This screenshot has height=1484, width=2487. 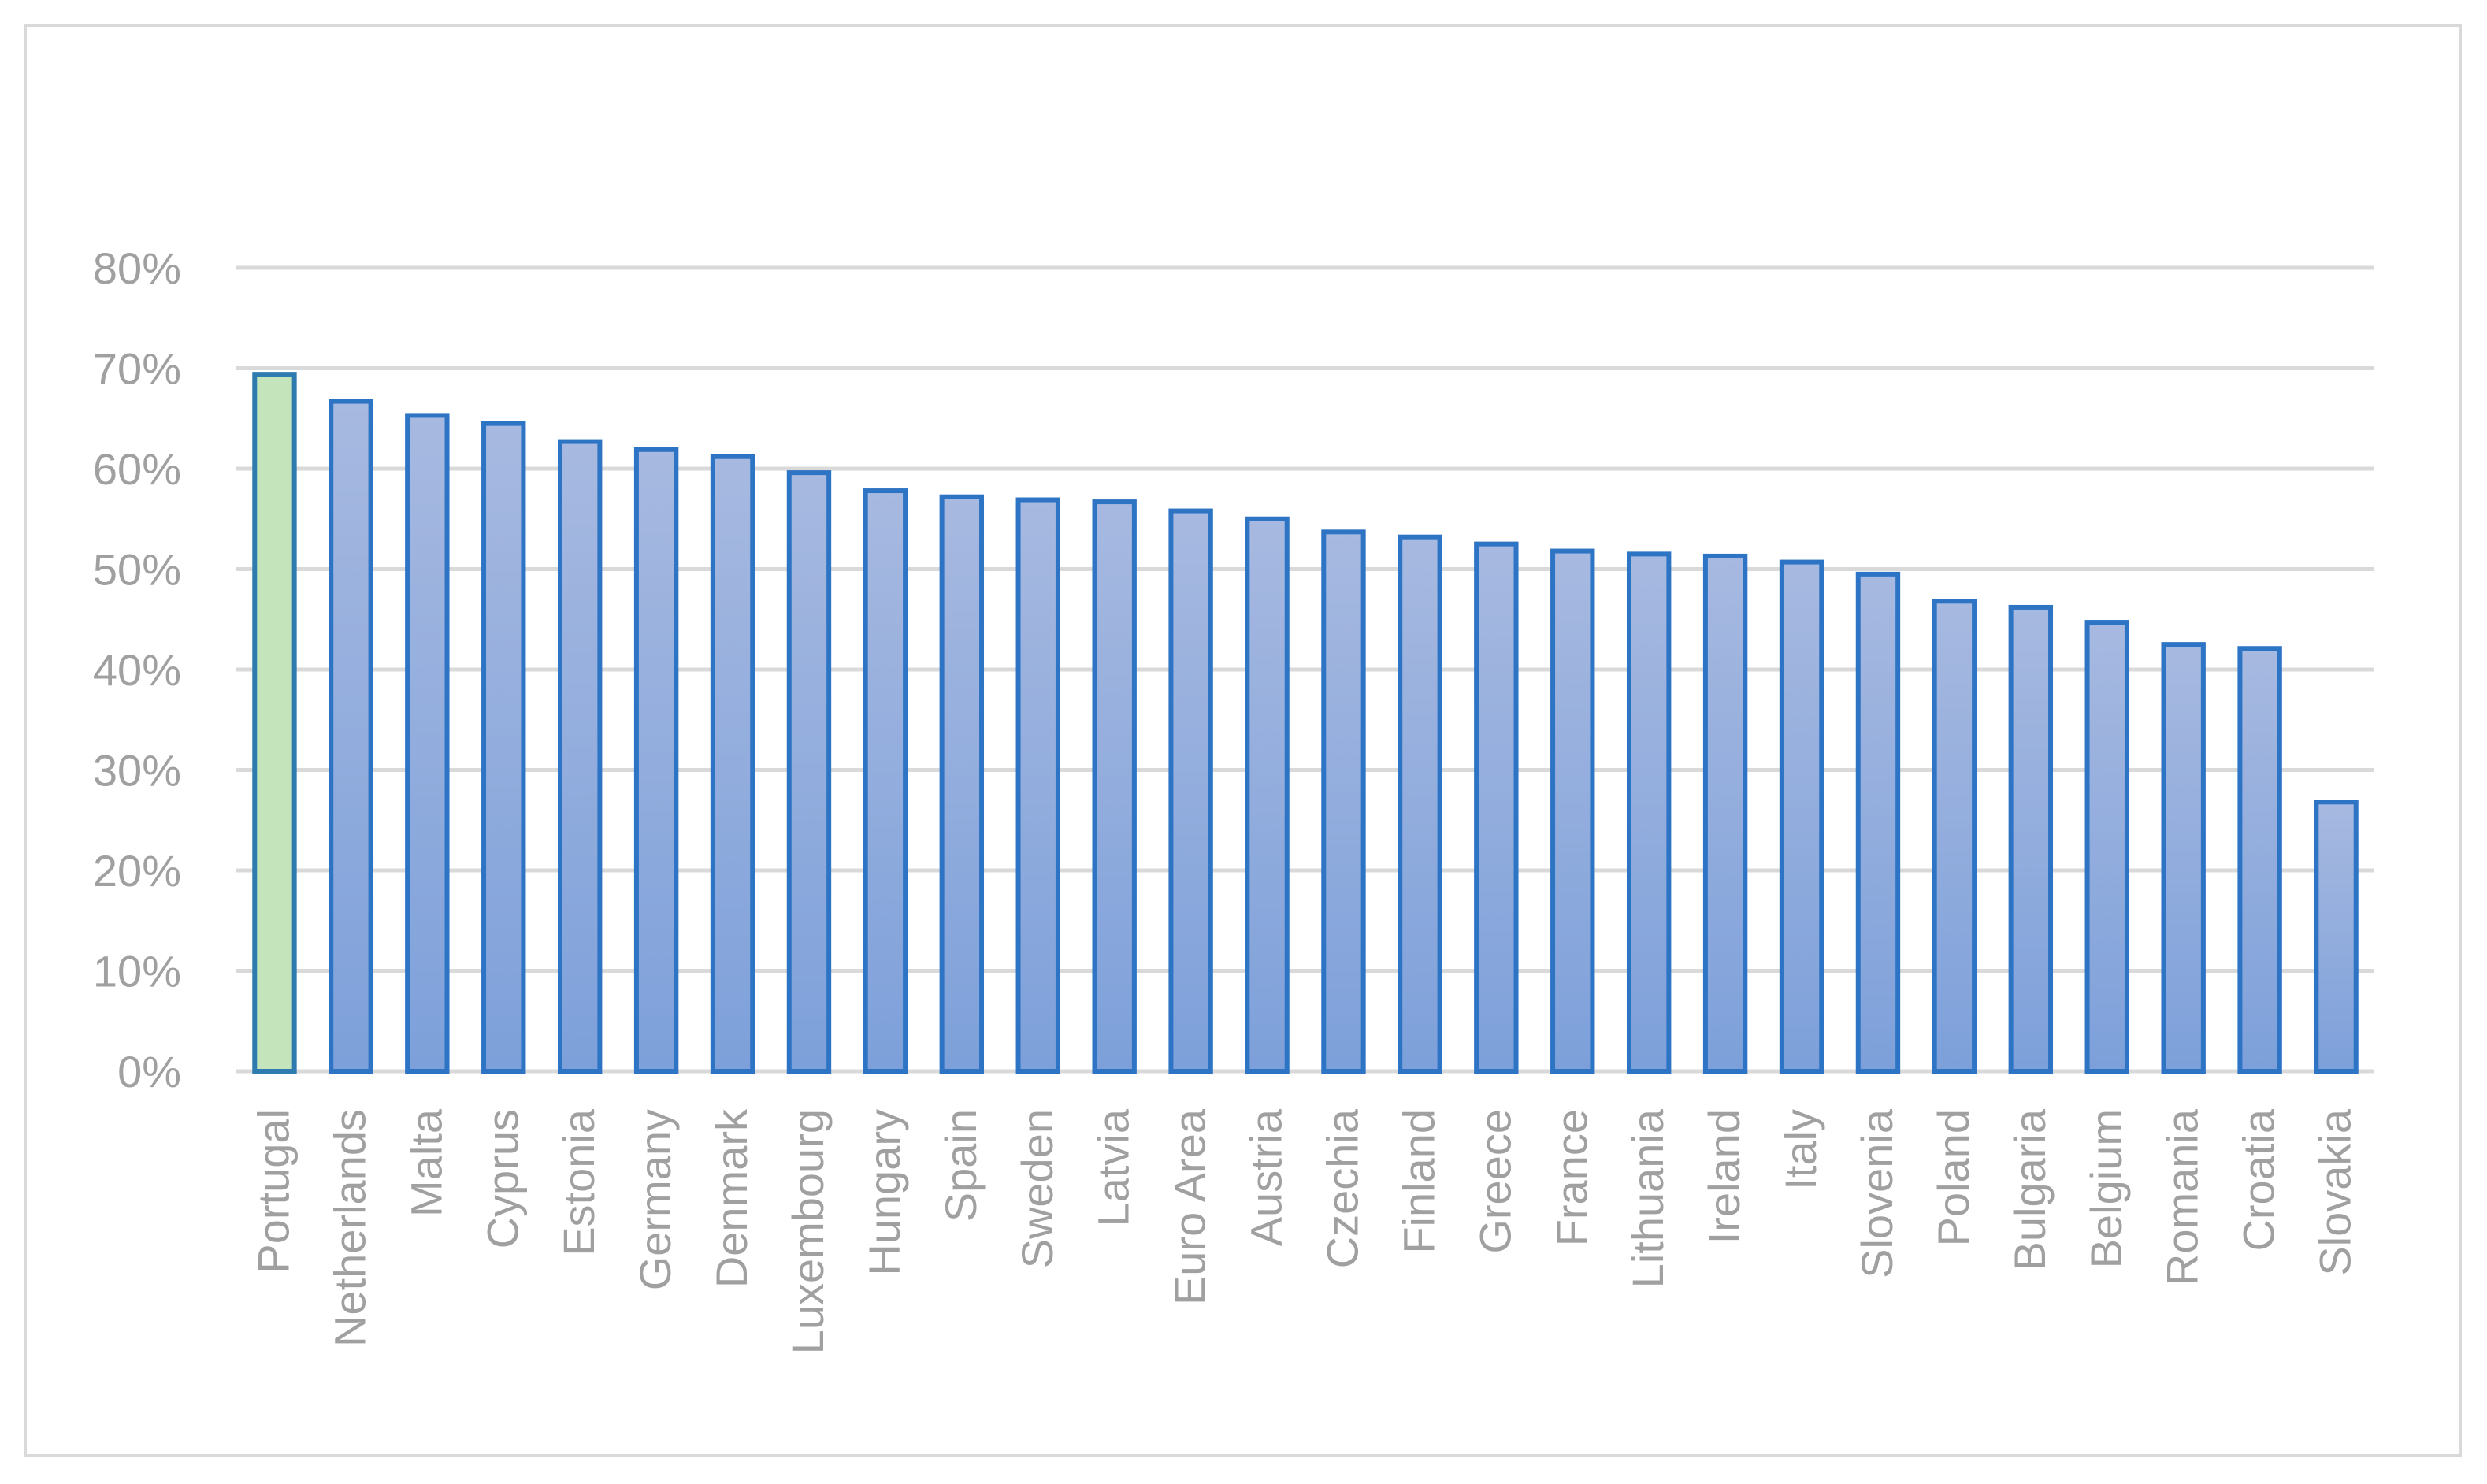 I want to click on bar-austria, so click(x=1267, y=795).